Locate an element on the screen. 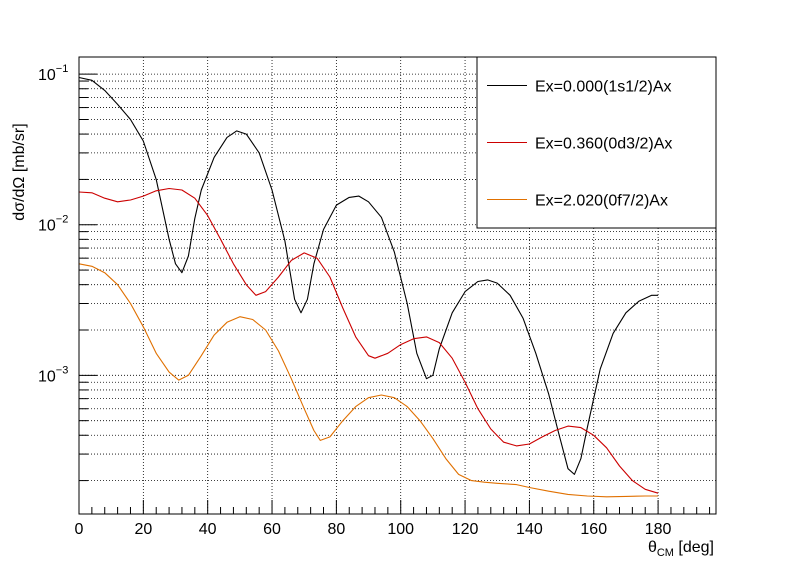 The width and height of the screenshot is (796, 572). x-tick-label: 100 is located at coordinates (400, 529).